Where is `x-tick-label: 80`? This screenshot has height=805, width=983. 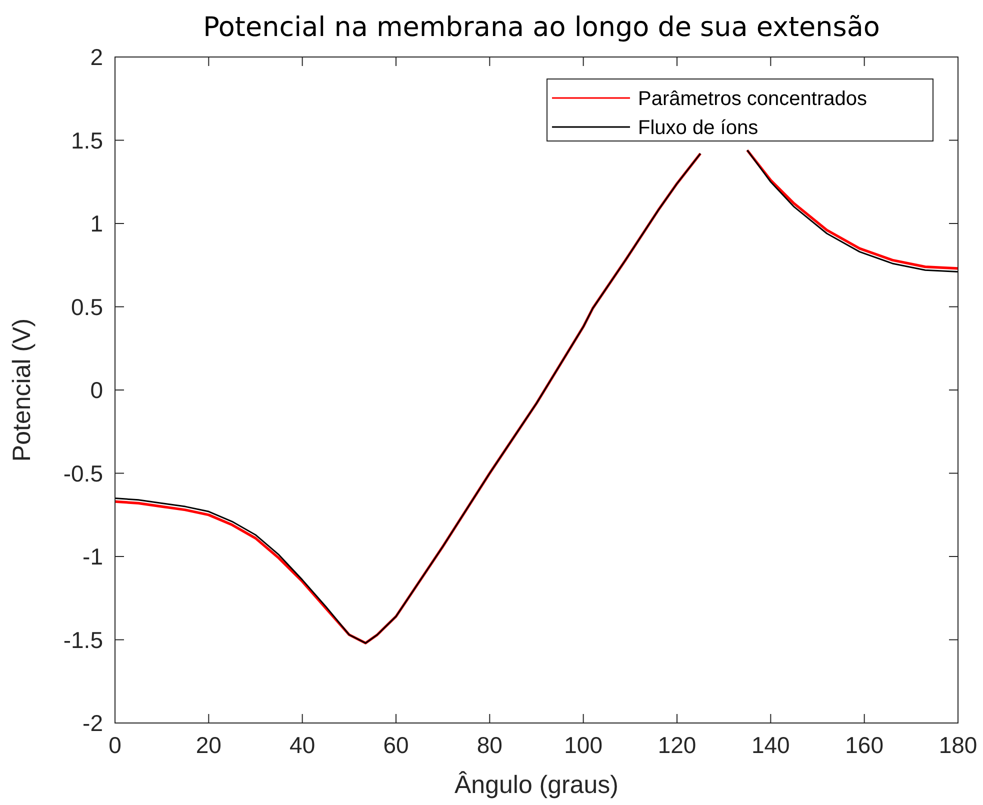
x-tick-label: 80 is located at coordinates (489, 745).